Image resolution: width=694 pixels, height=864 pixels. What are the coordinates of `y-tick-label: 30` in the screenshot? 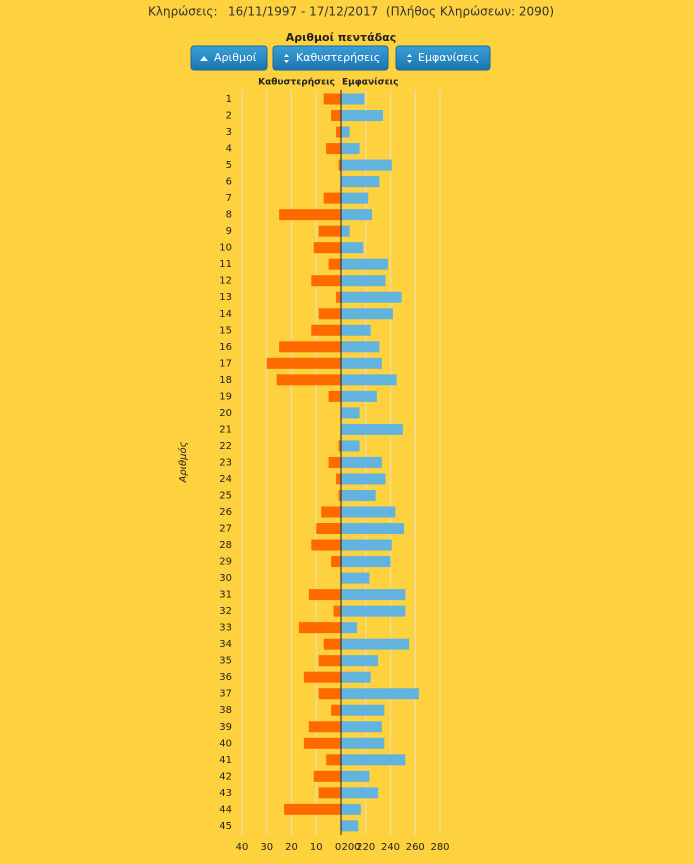 It's located at (225, 578).